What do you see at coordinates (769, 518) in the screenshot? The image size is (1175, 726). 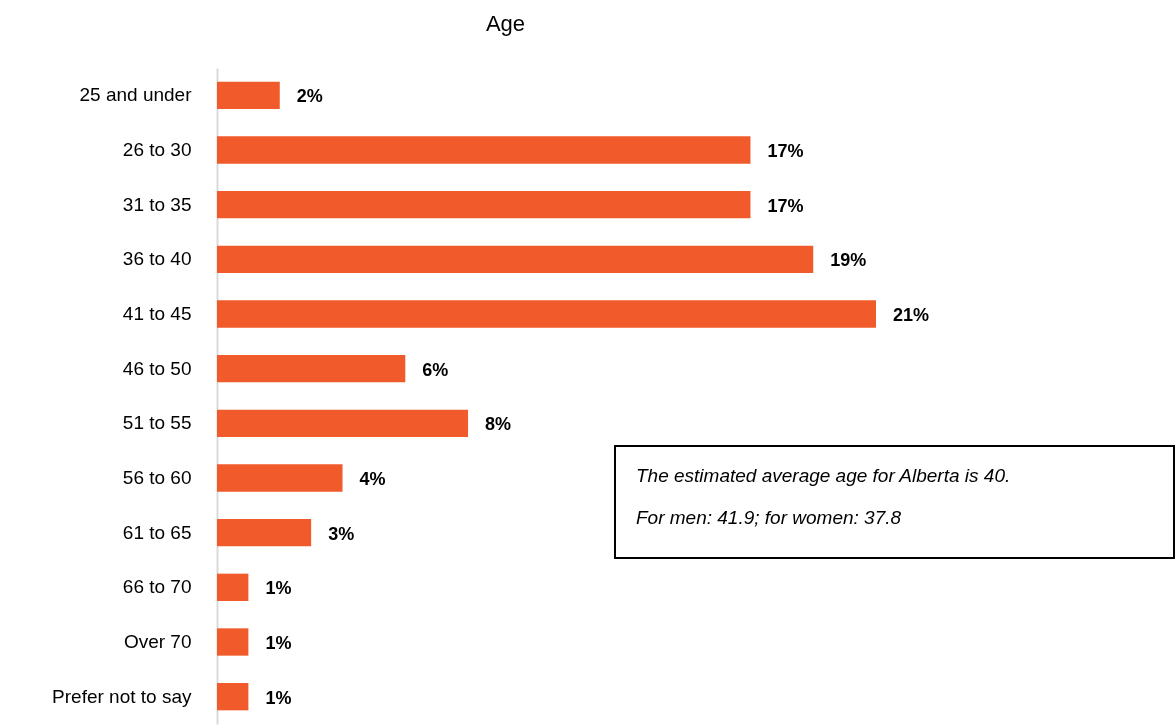 I see `annotation: For men: 41.9; for women: 37.8` at bounding box center [769, 518].